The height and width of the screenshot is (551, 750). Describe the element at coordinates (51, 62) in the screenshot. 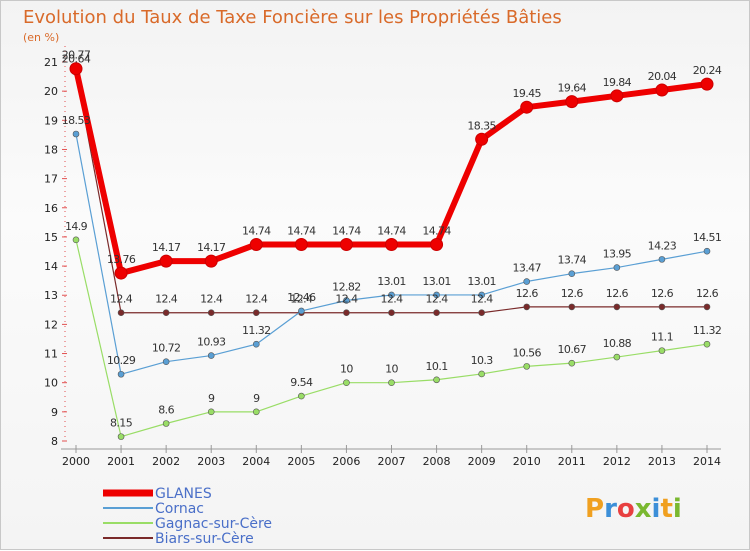

I see `y-tick-label: 21` at that location.